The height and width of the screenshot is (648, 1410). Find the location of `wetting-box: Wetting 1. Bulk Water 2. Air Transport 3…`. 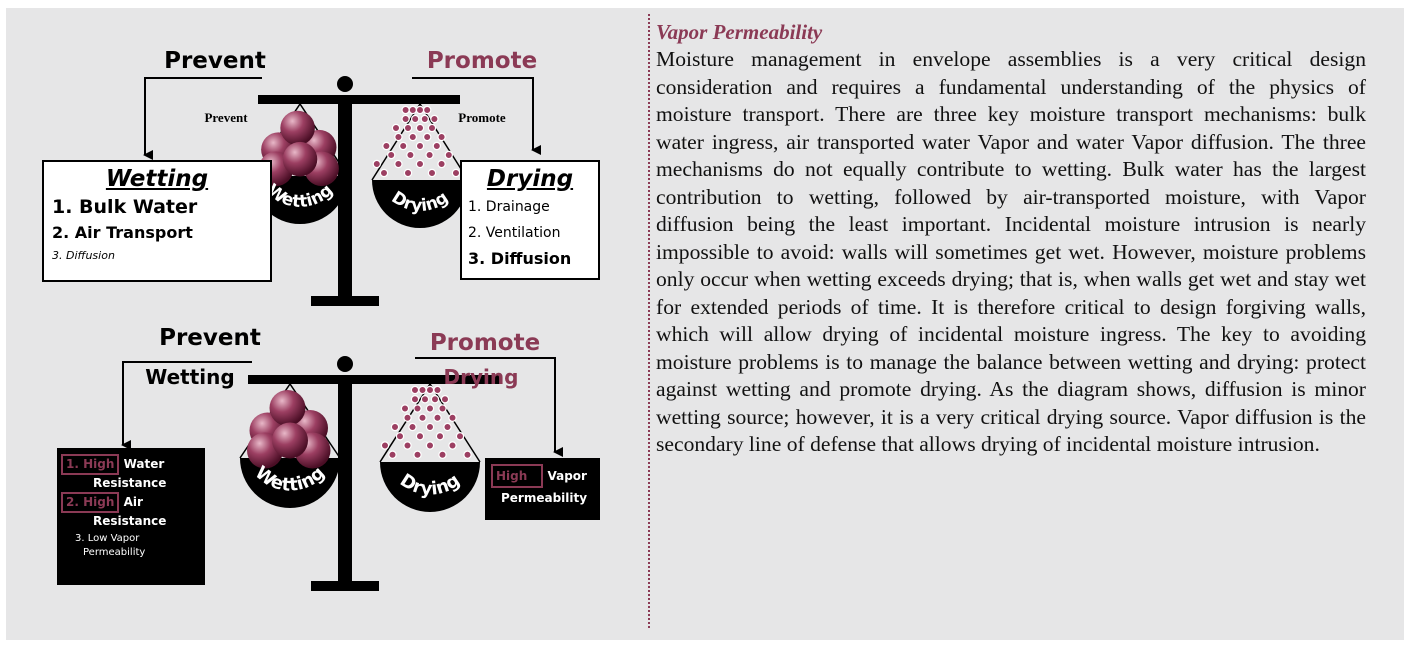

wetting-box: Wetting 1. Bulk Water 2. Air Transport 3… is located at coordinates (157, 221).